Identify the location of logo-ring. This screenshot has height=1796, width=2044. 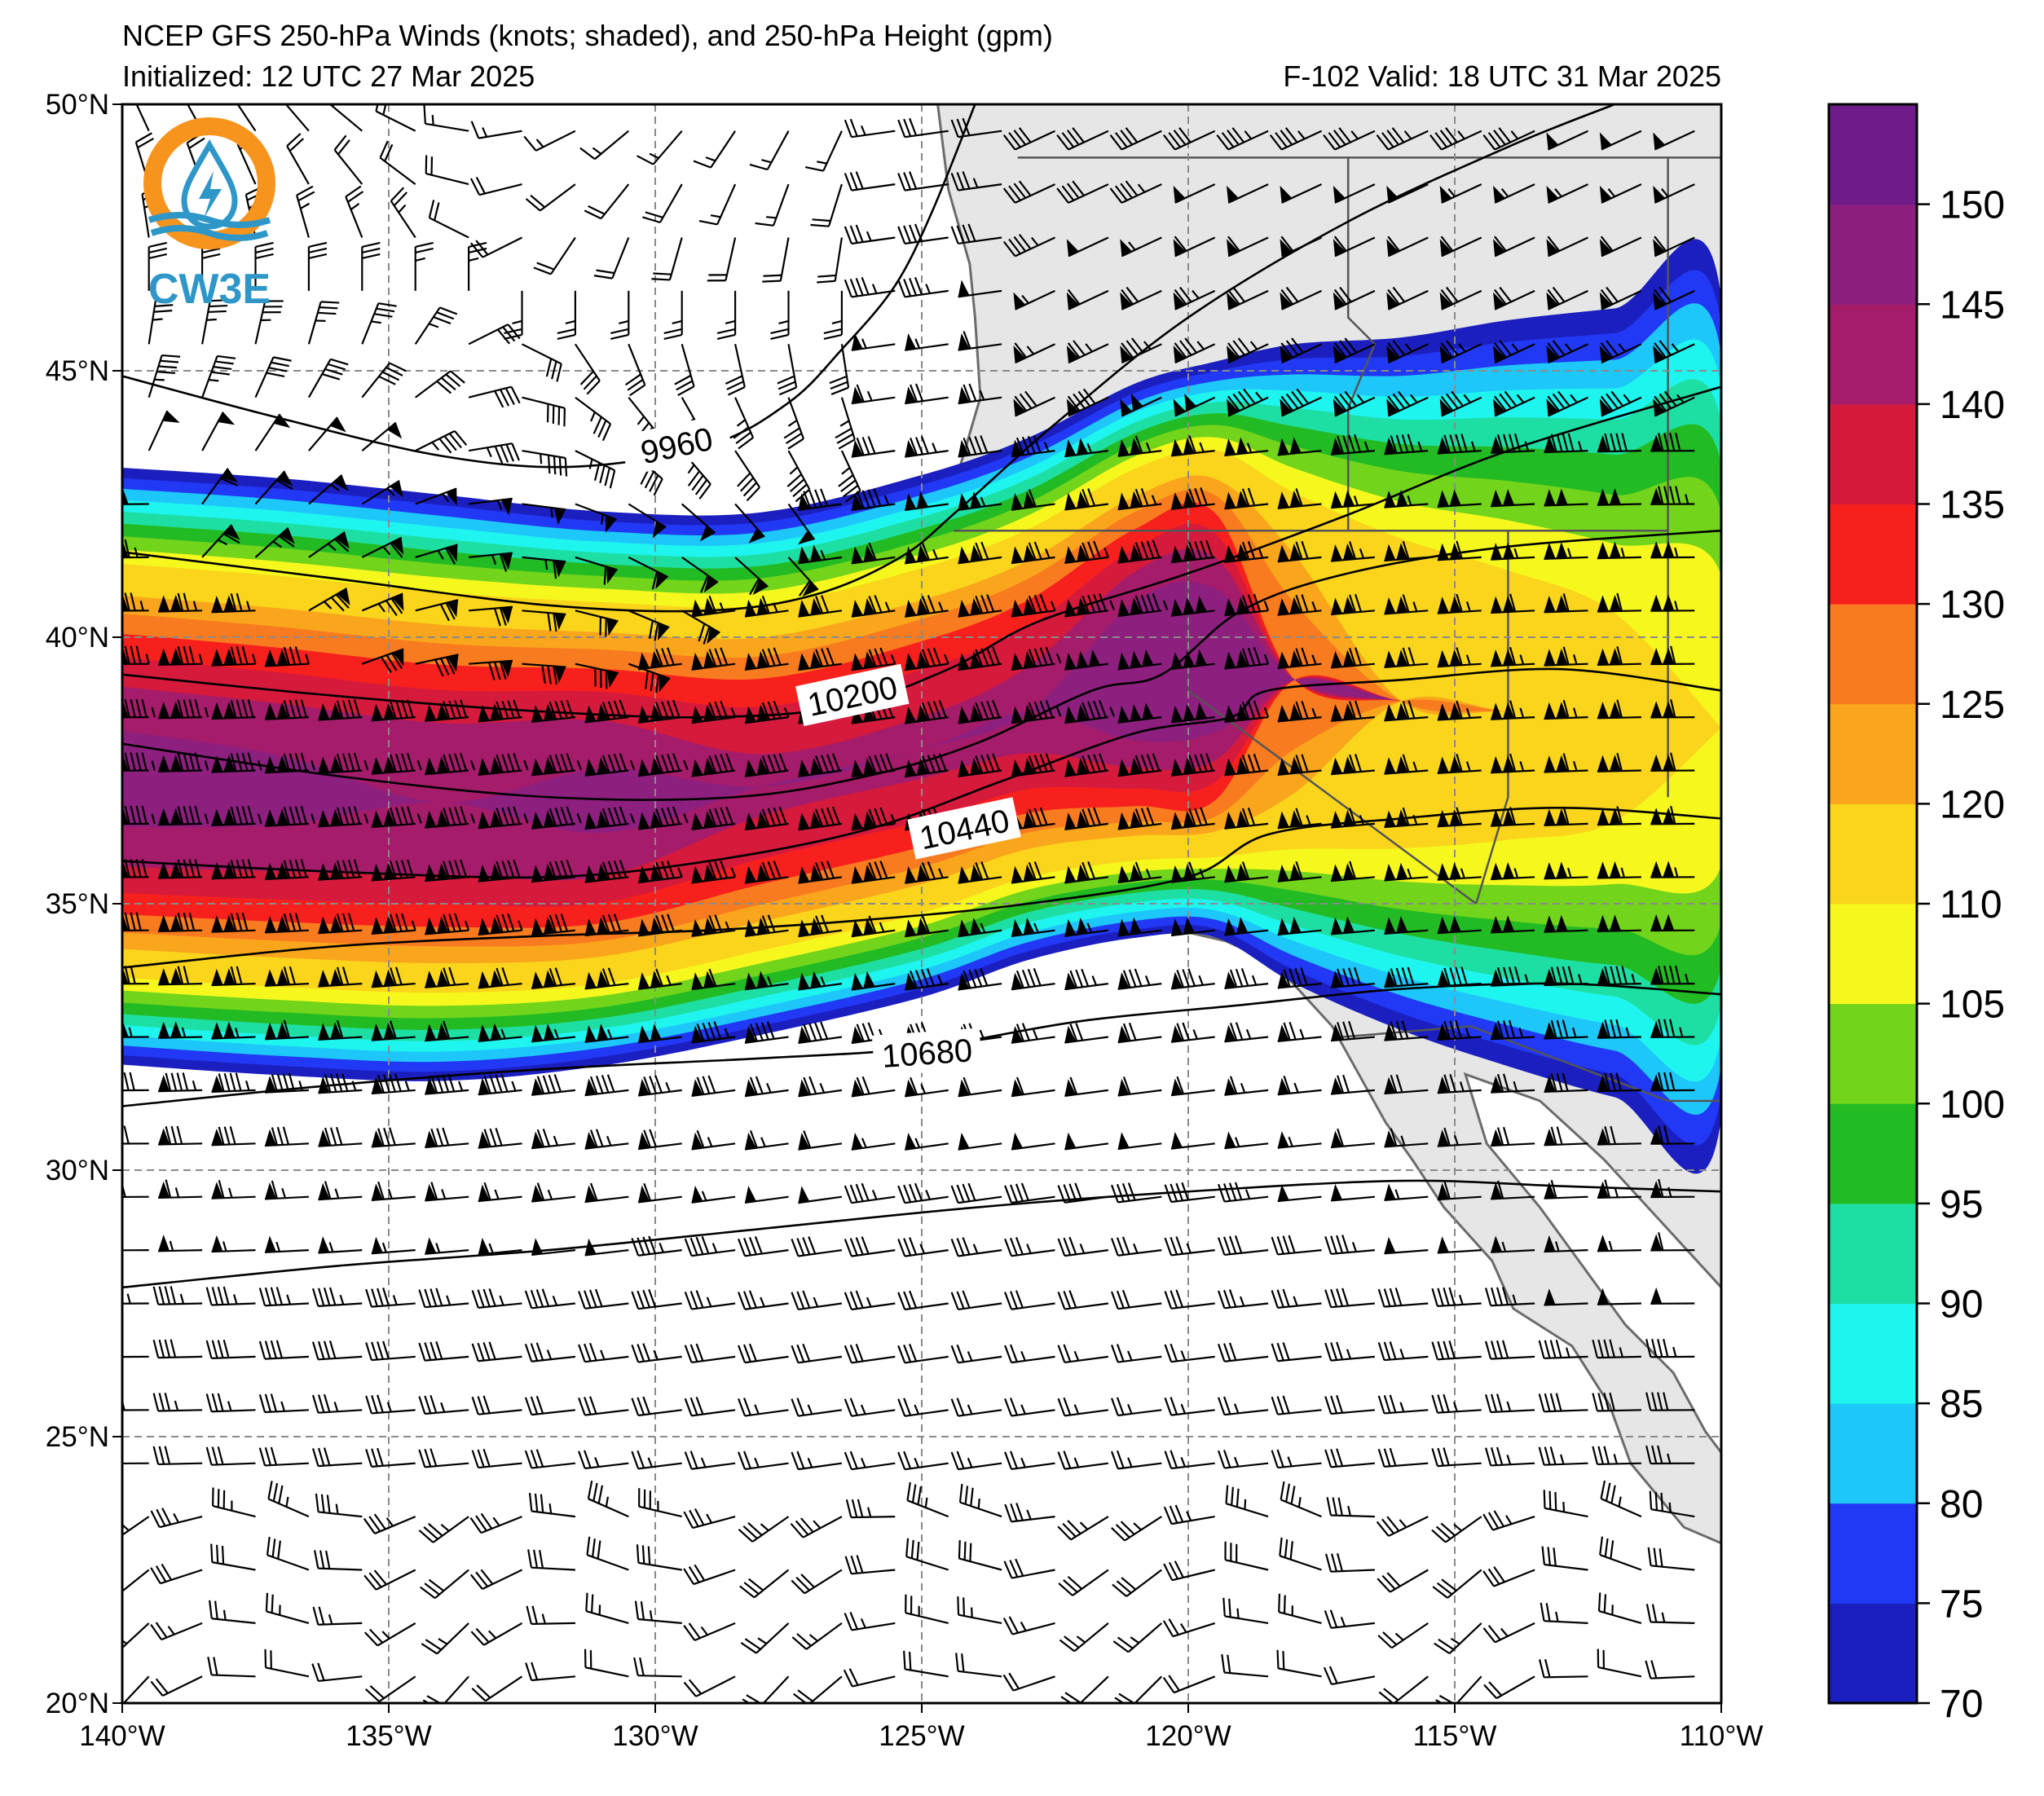
(209, 183).